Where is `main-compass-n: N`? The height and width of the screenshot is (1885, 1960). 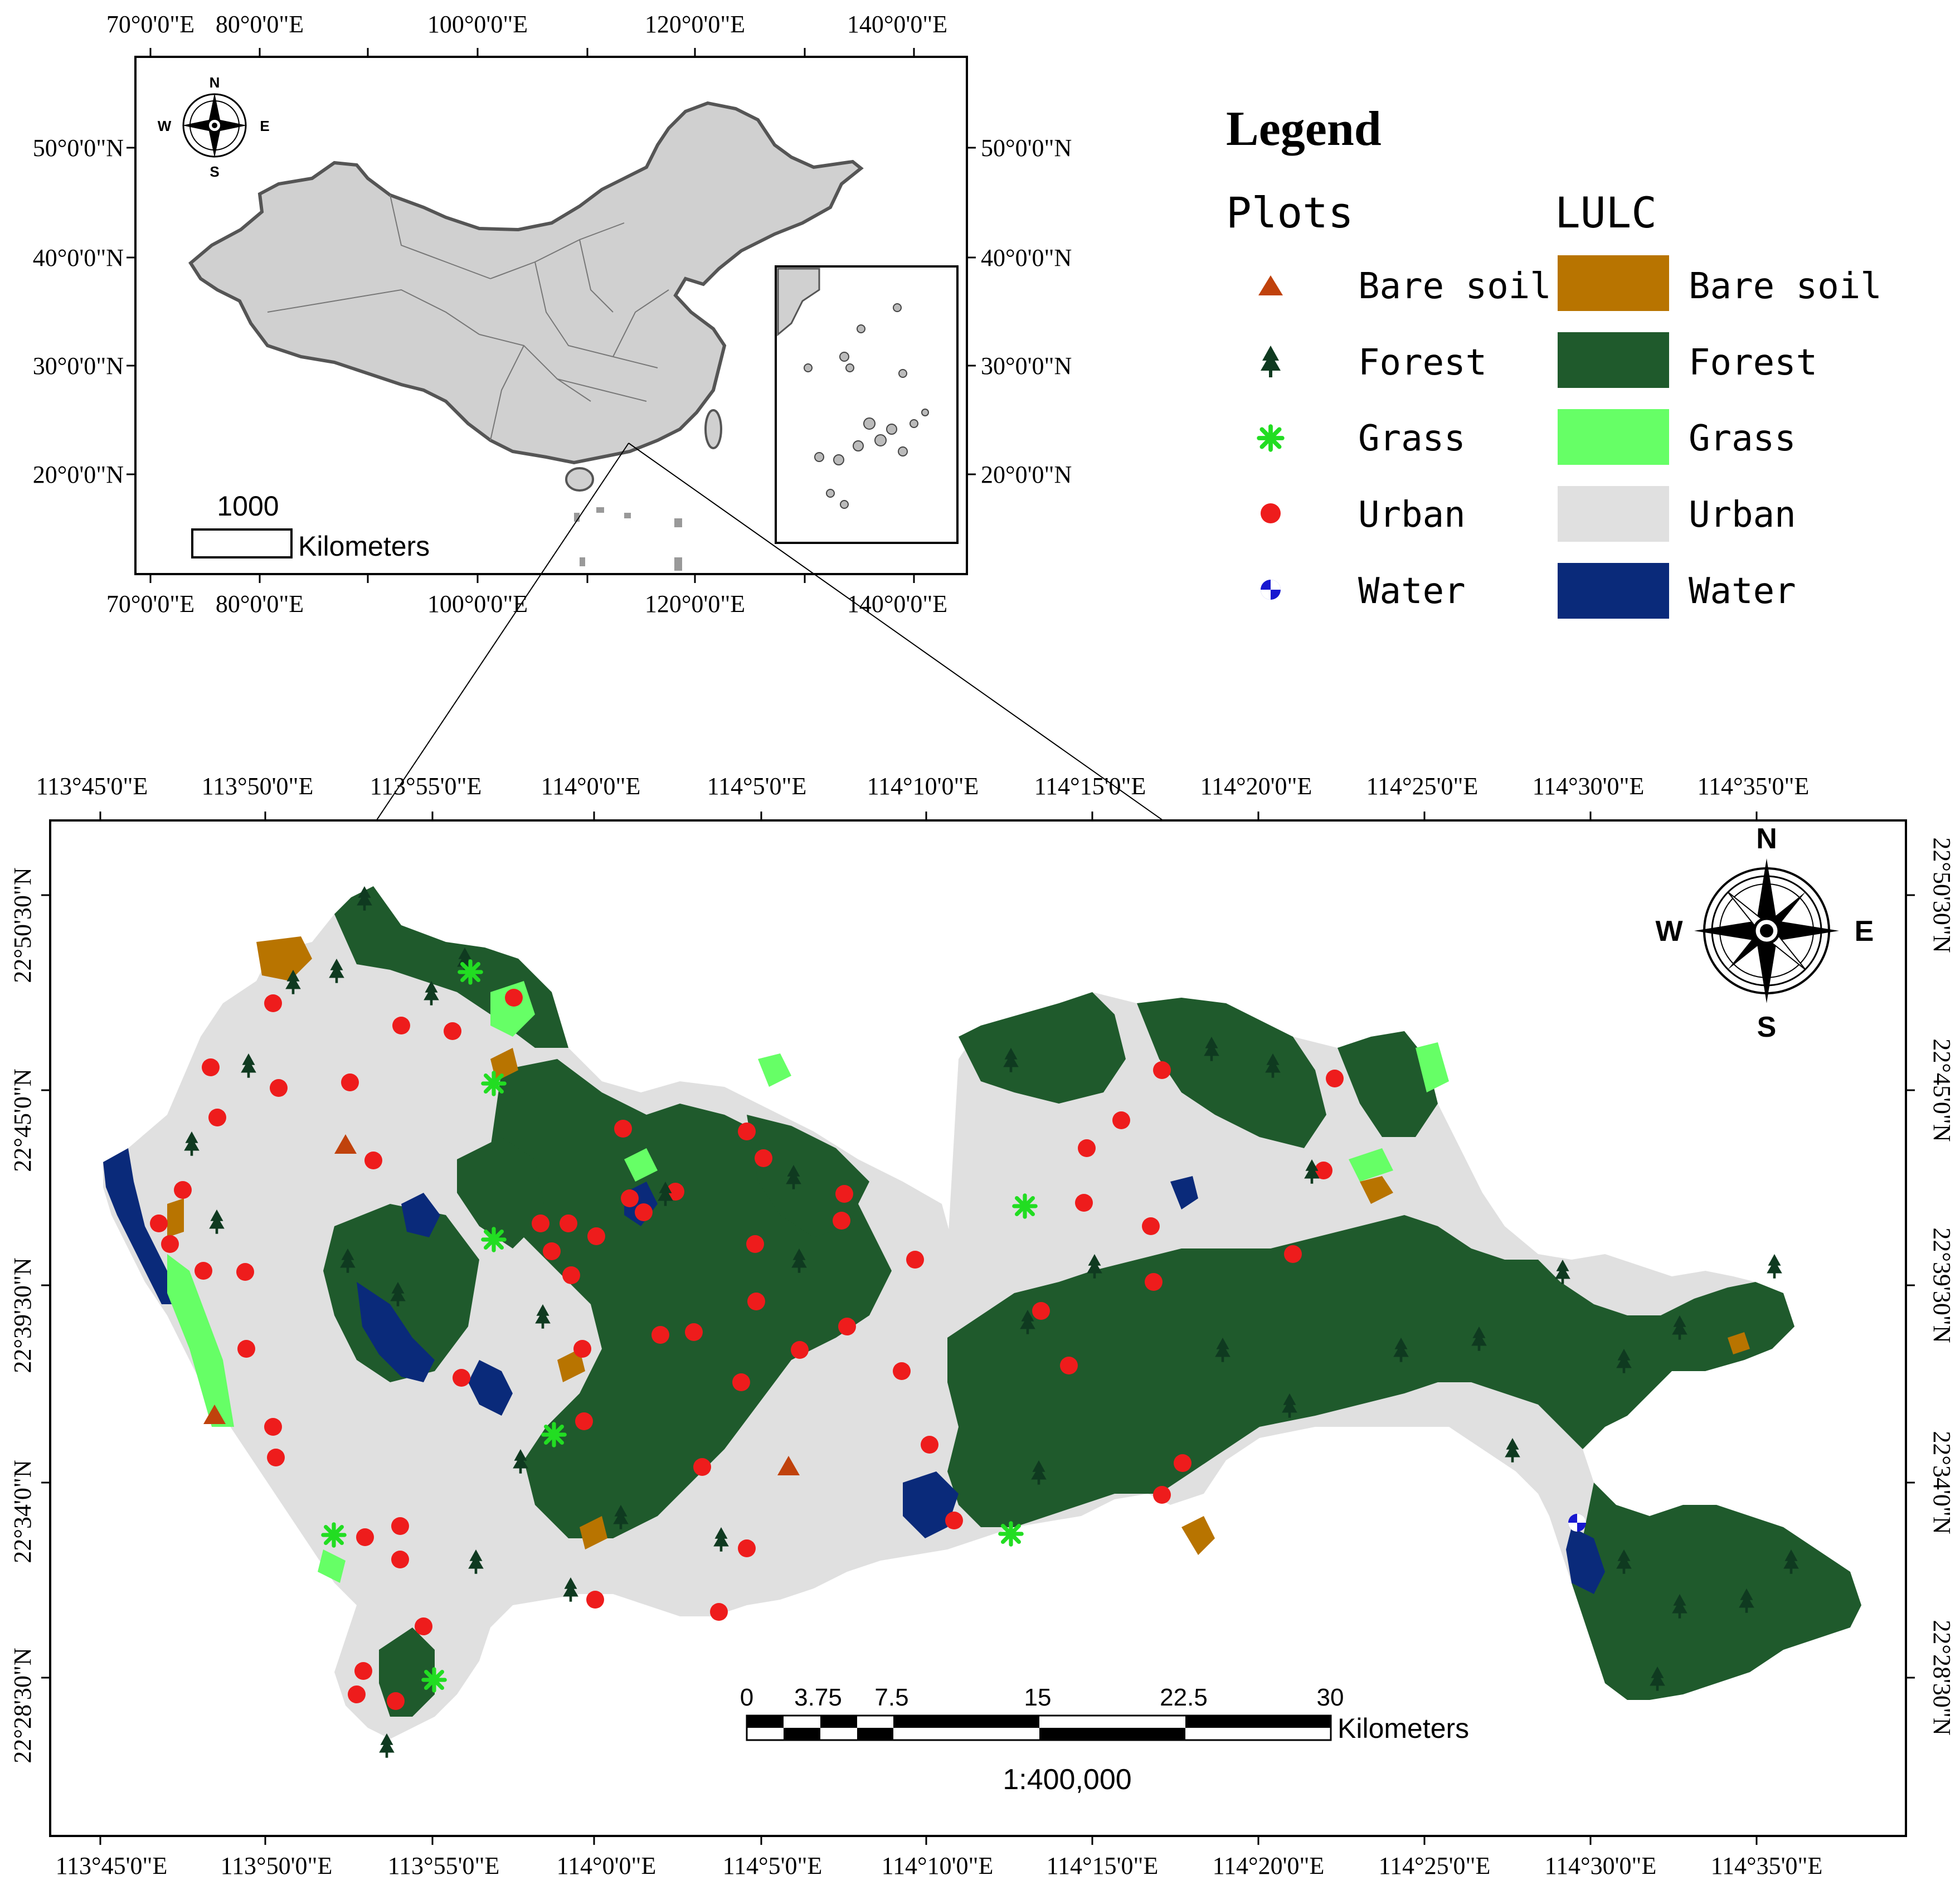 main-compass-n: N is located at coordinates (1766, 839).